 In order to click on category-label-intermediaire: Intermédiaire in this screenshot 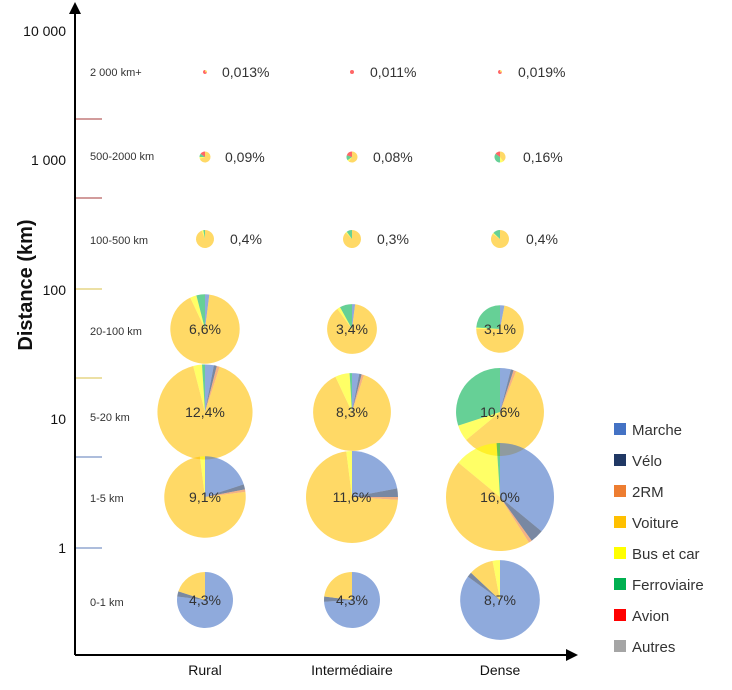, I will do `click(352, 670)`.